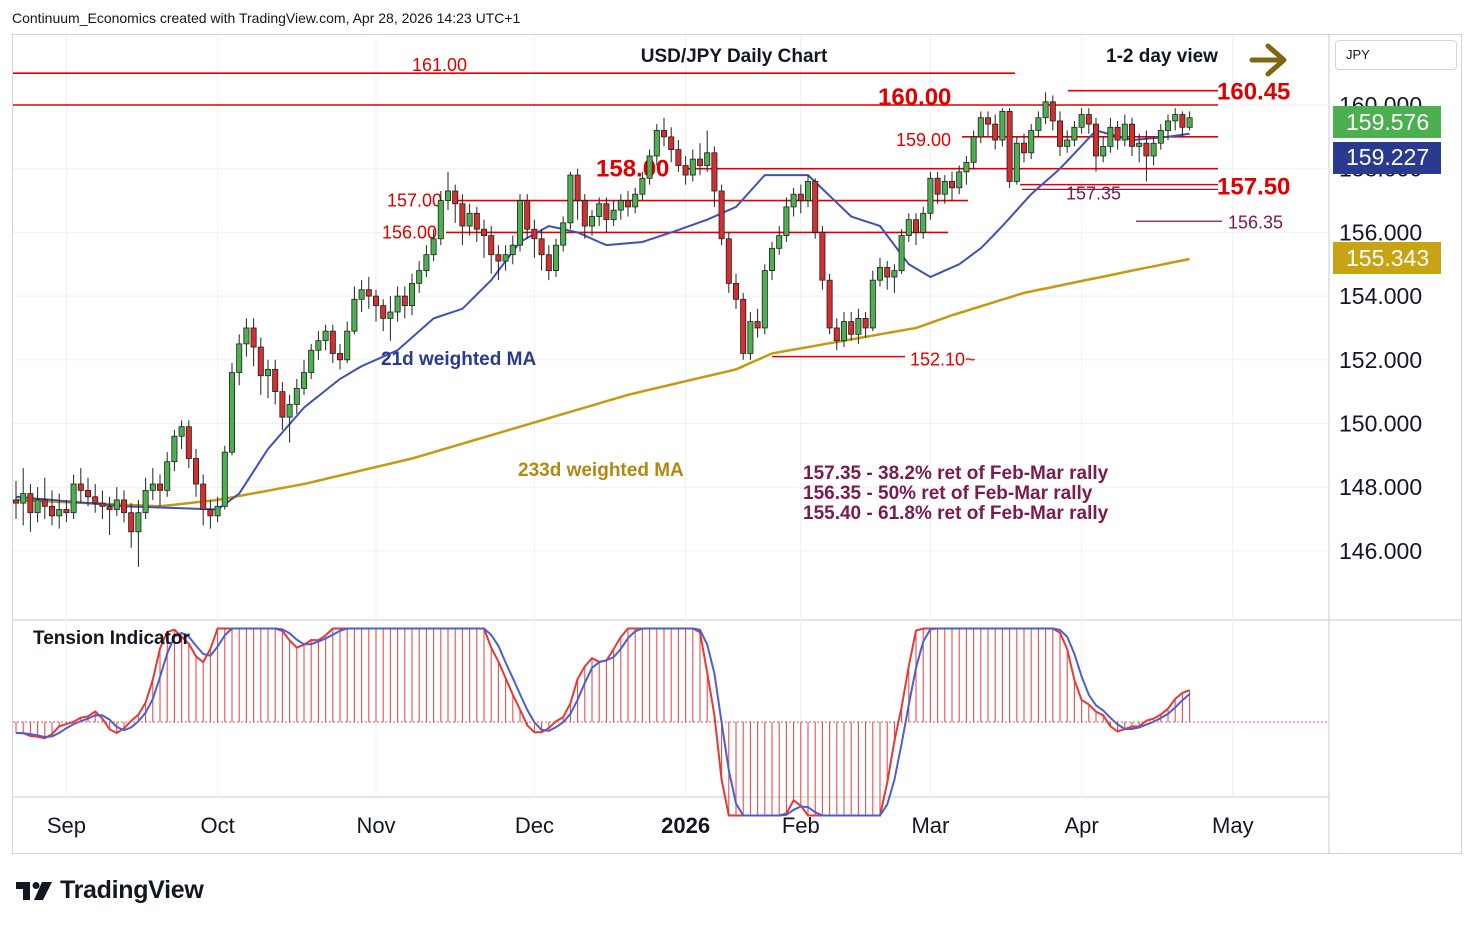  What do you see at coordinates (601, 470) in the screenshot?
I see `ma233-label: 233d weighted MA` at bounding box center [601, 470].